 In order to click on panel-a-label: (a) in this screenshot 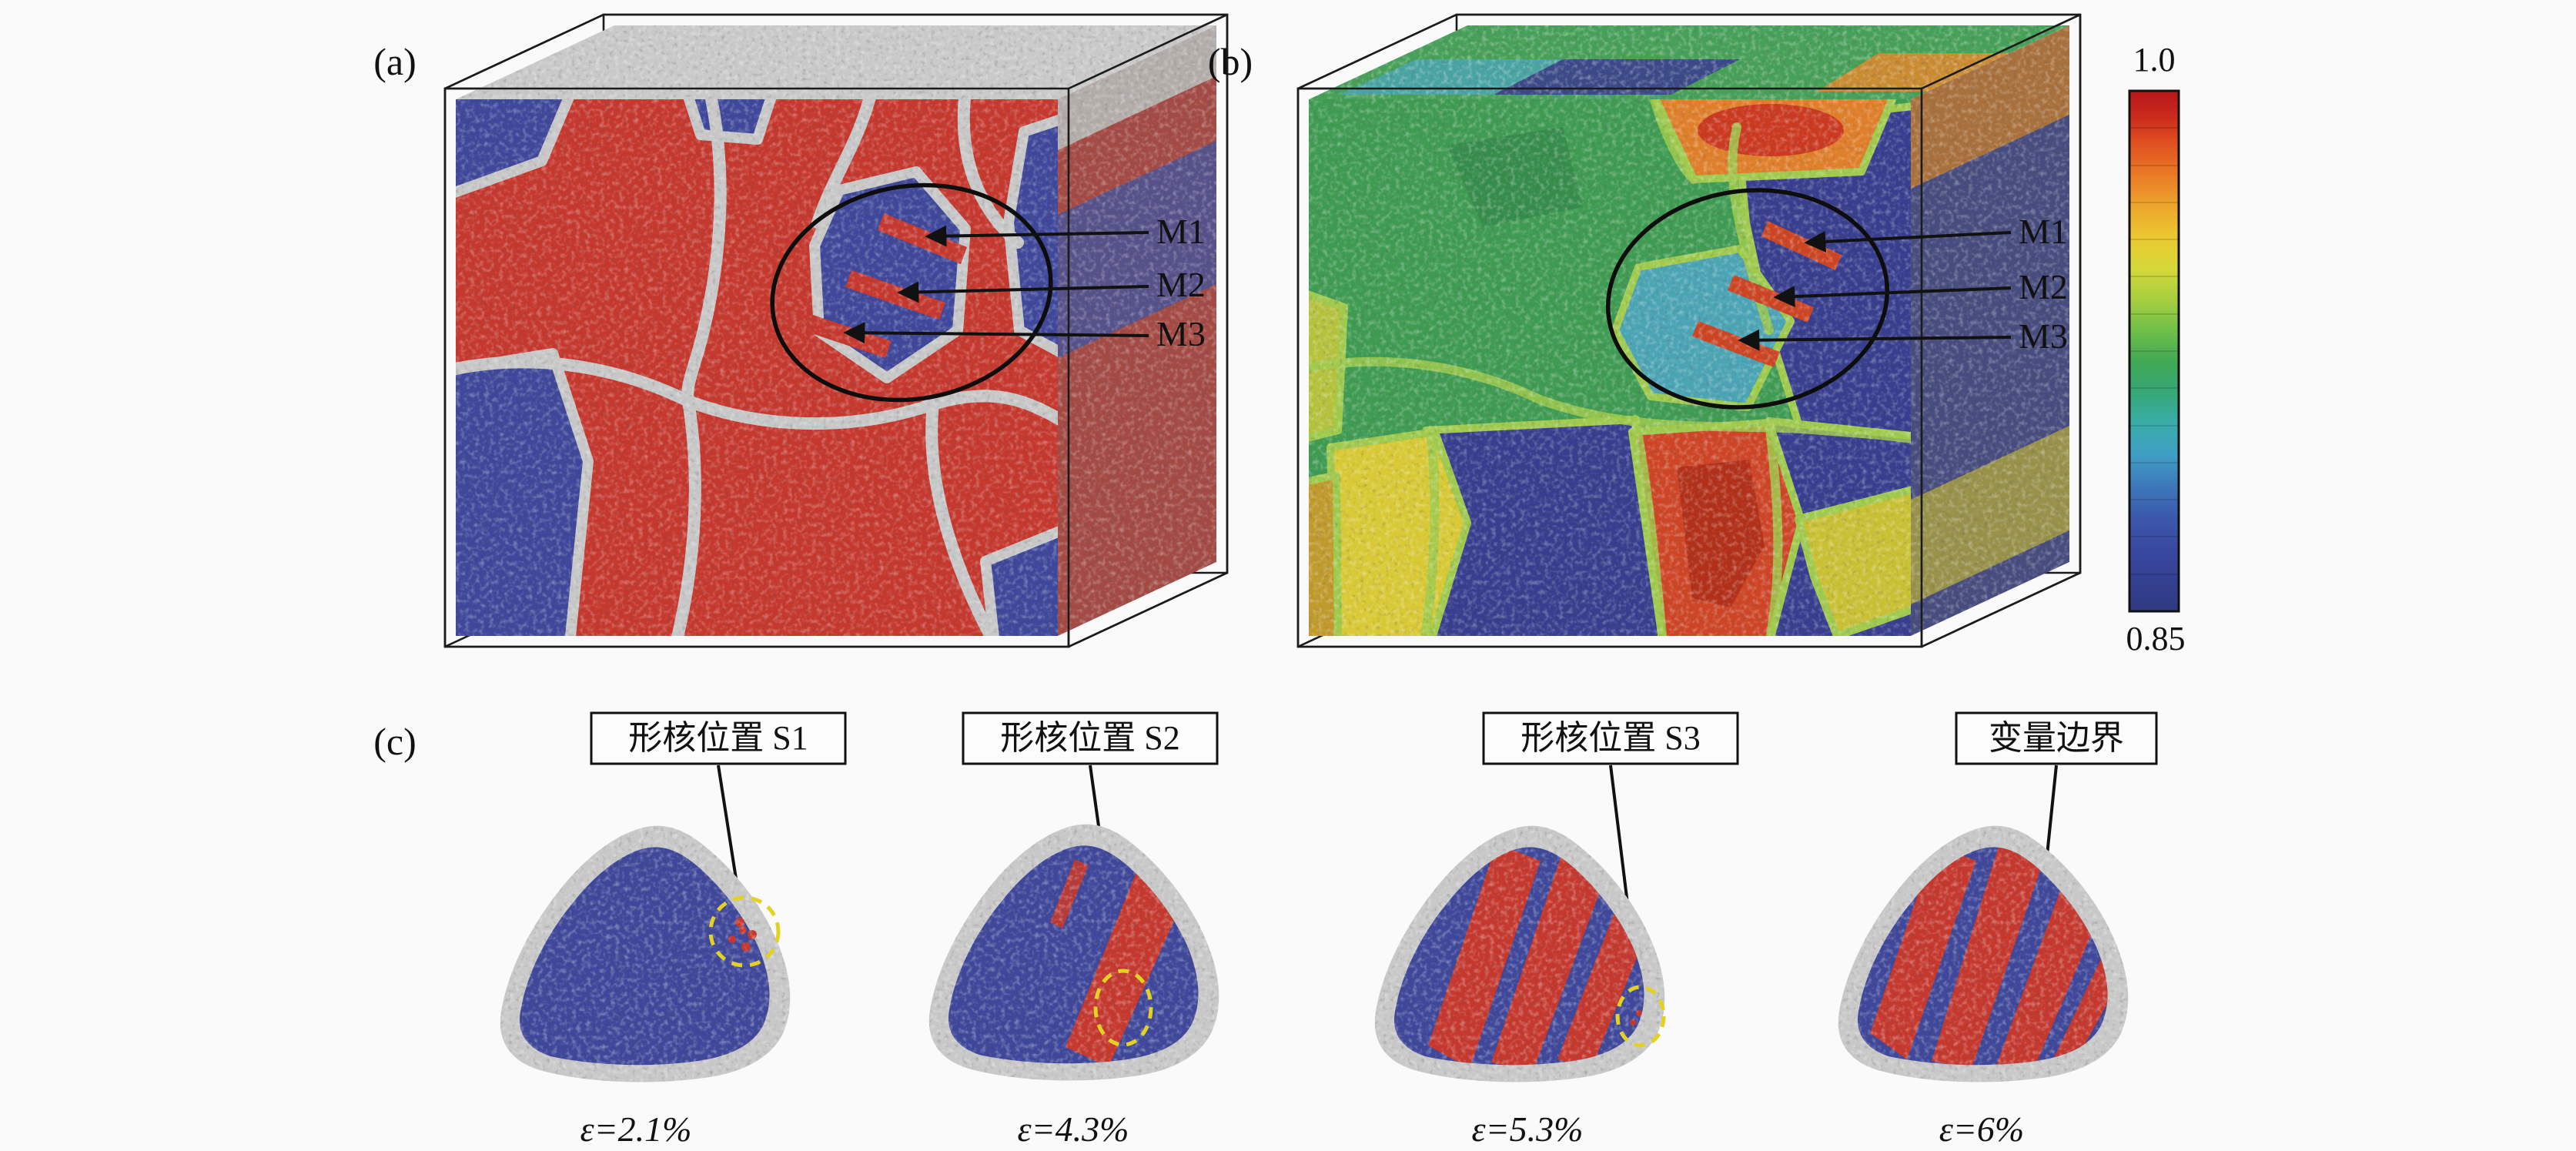, I will do `click(395, 61)`.